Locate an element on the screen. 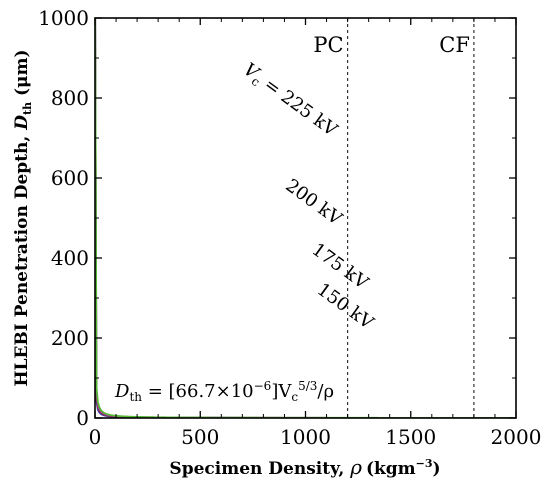  x-axis-title-symbol: ρ is located at coordinates (355, 467).